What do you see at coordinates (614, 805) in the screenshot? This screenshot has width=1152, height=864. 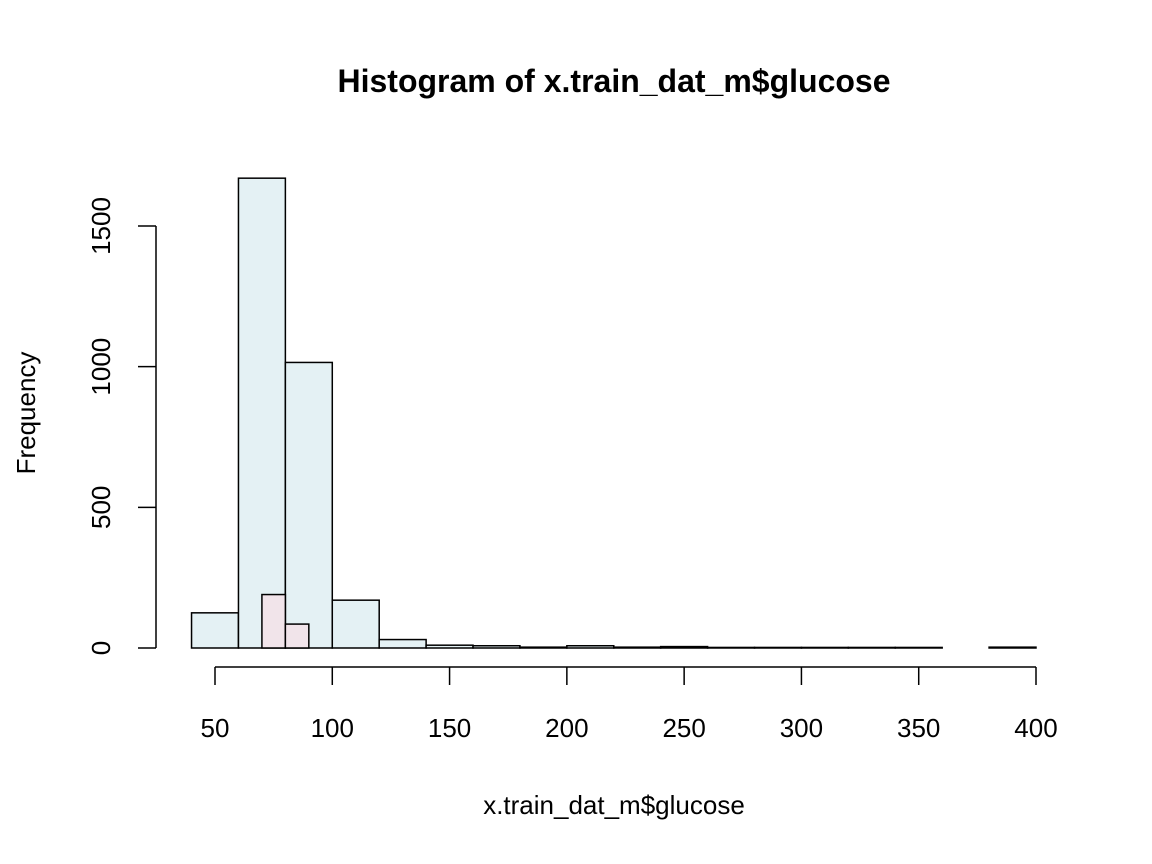 I see `x-axis-label: x.train_dat_m$glucose` at bounding box center [614, 805].